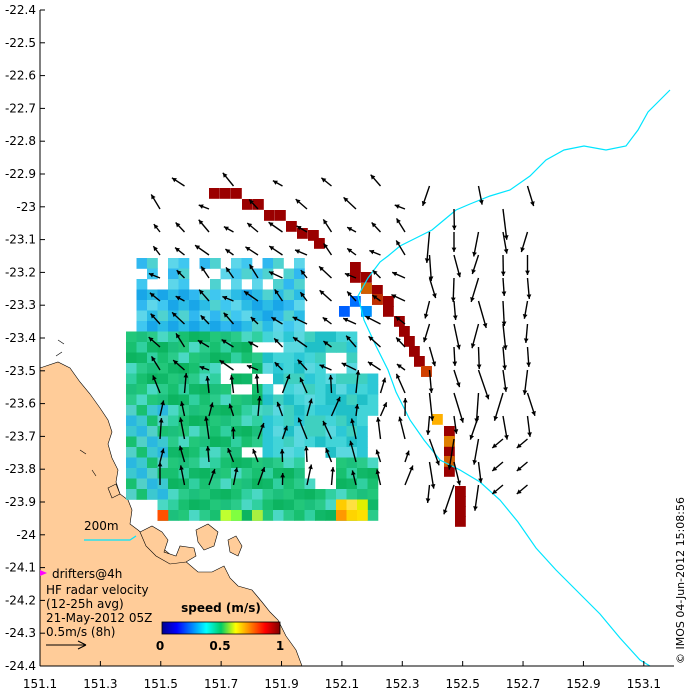  Describe the element at coordinates (462, 684) in the screenshot. I see `x-tick-label: 152.5` at that location.